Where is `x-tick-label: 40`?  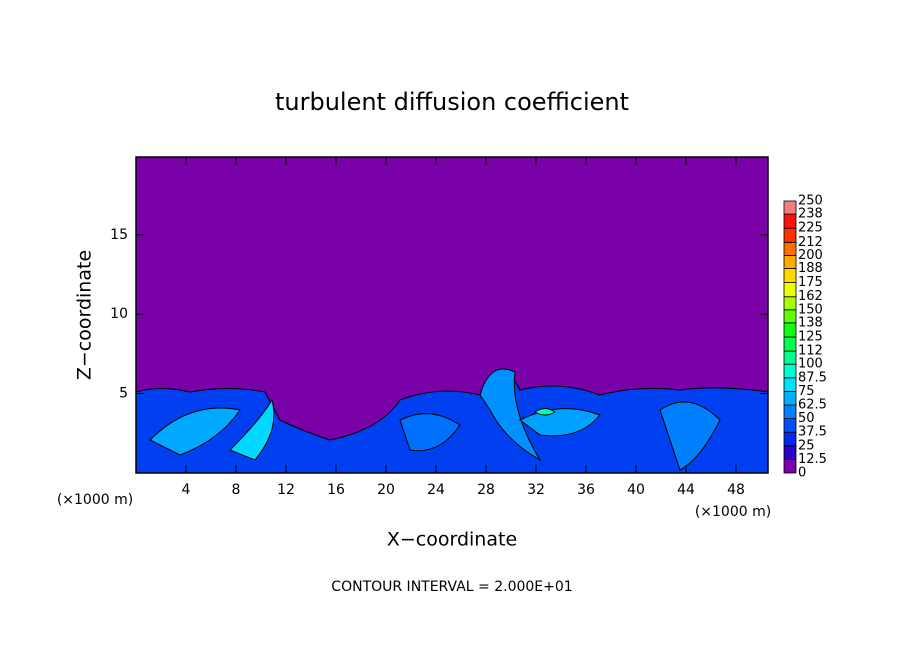
x-tick-label: 40 is located at coordinates (636, 490).